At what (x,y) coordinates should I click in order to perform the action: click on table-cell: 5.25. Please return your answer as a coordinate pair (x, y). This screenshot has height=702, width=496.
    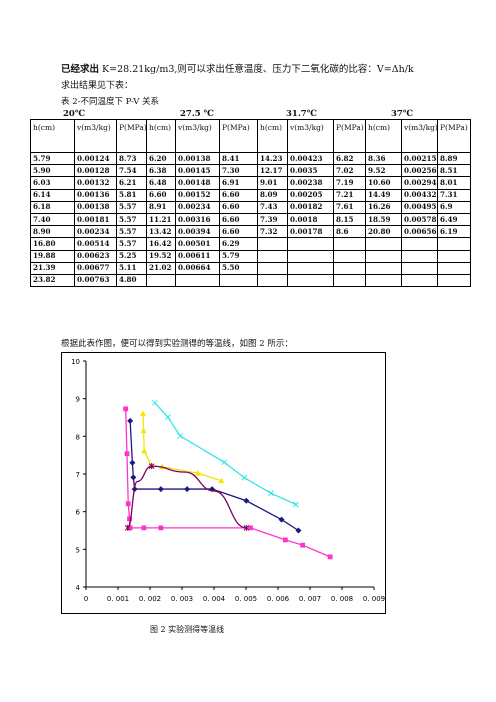
    Looking at the image, I should click on (131, 256).